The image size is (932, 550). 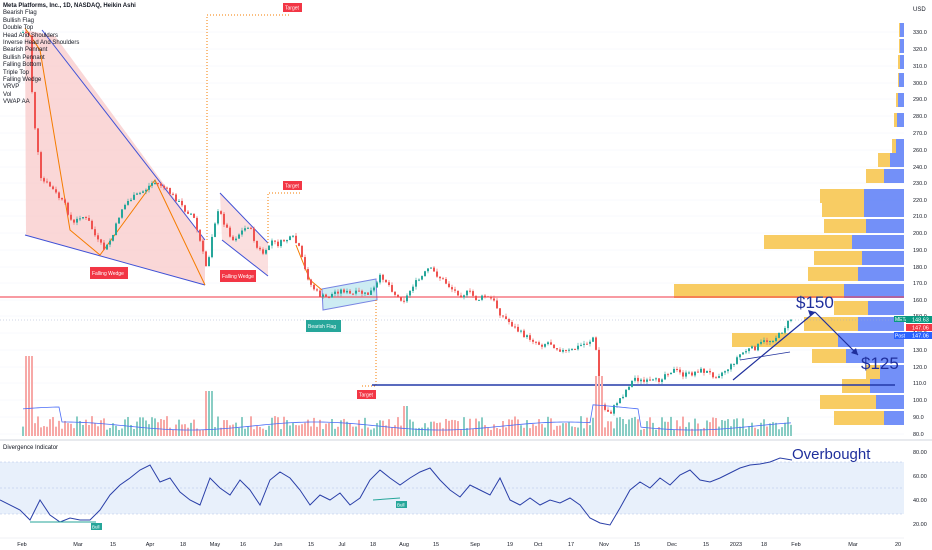 What do you see at coordinates (7, 94) in the screenshot?
I see `indicator-item: Vol` at bounding box center [7, 94].